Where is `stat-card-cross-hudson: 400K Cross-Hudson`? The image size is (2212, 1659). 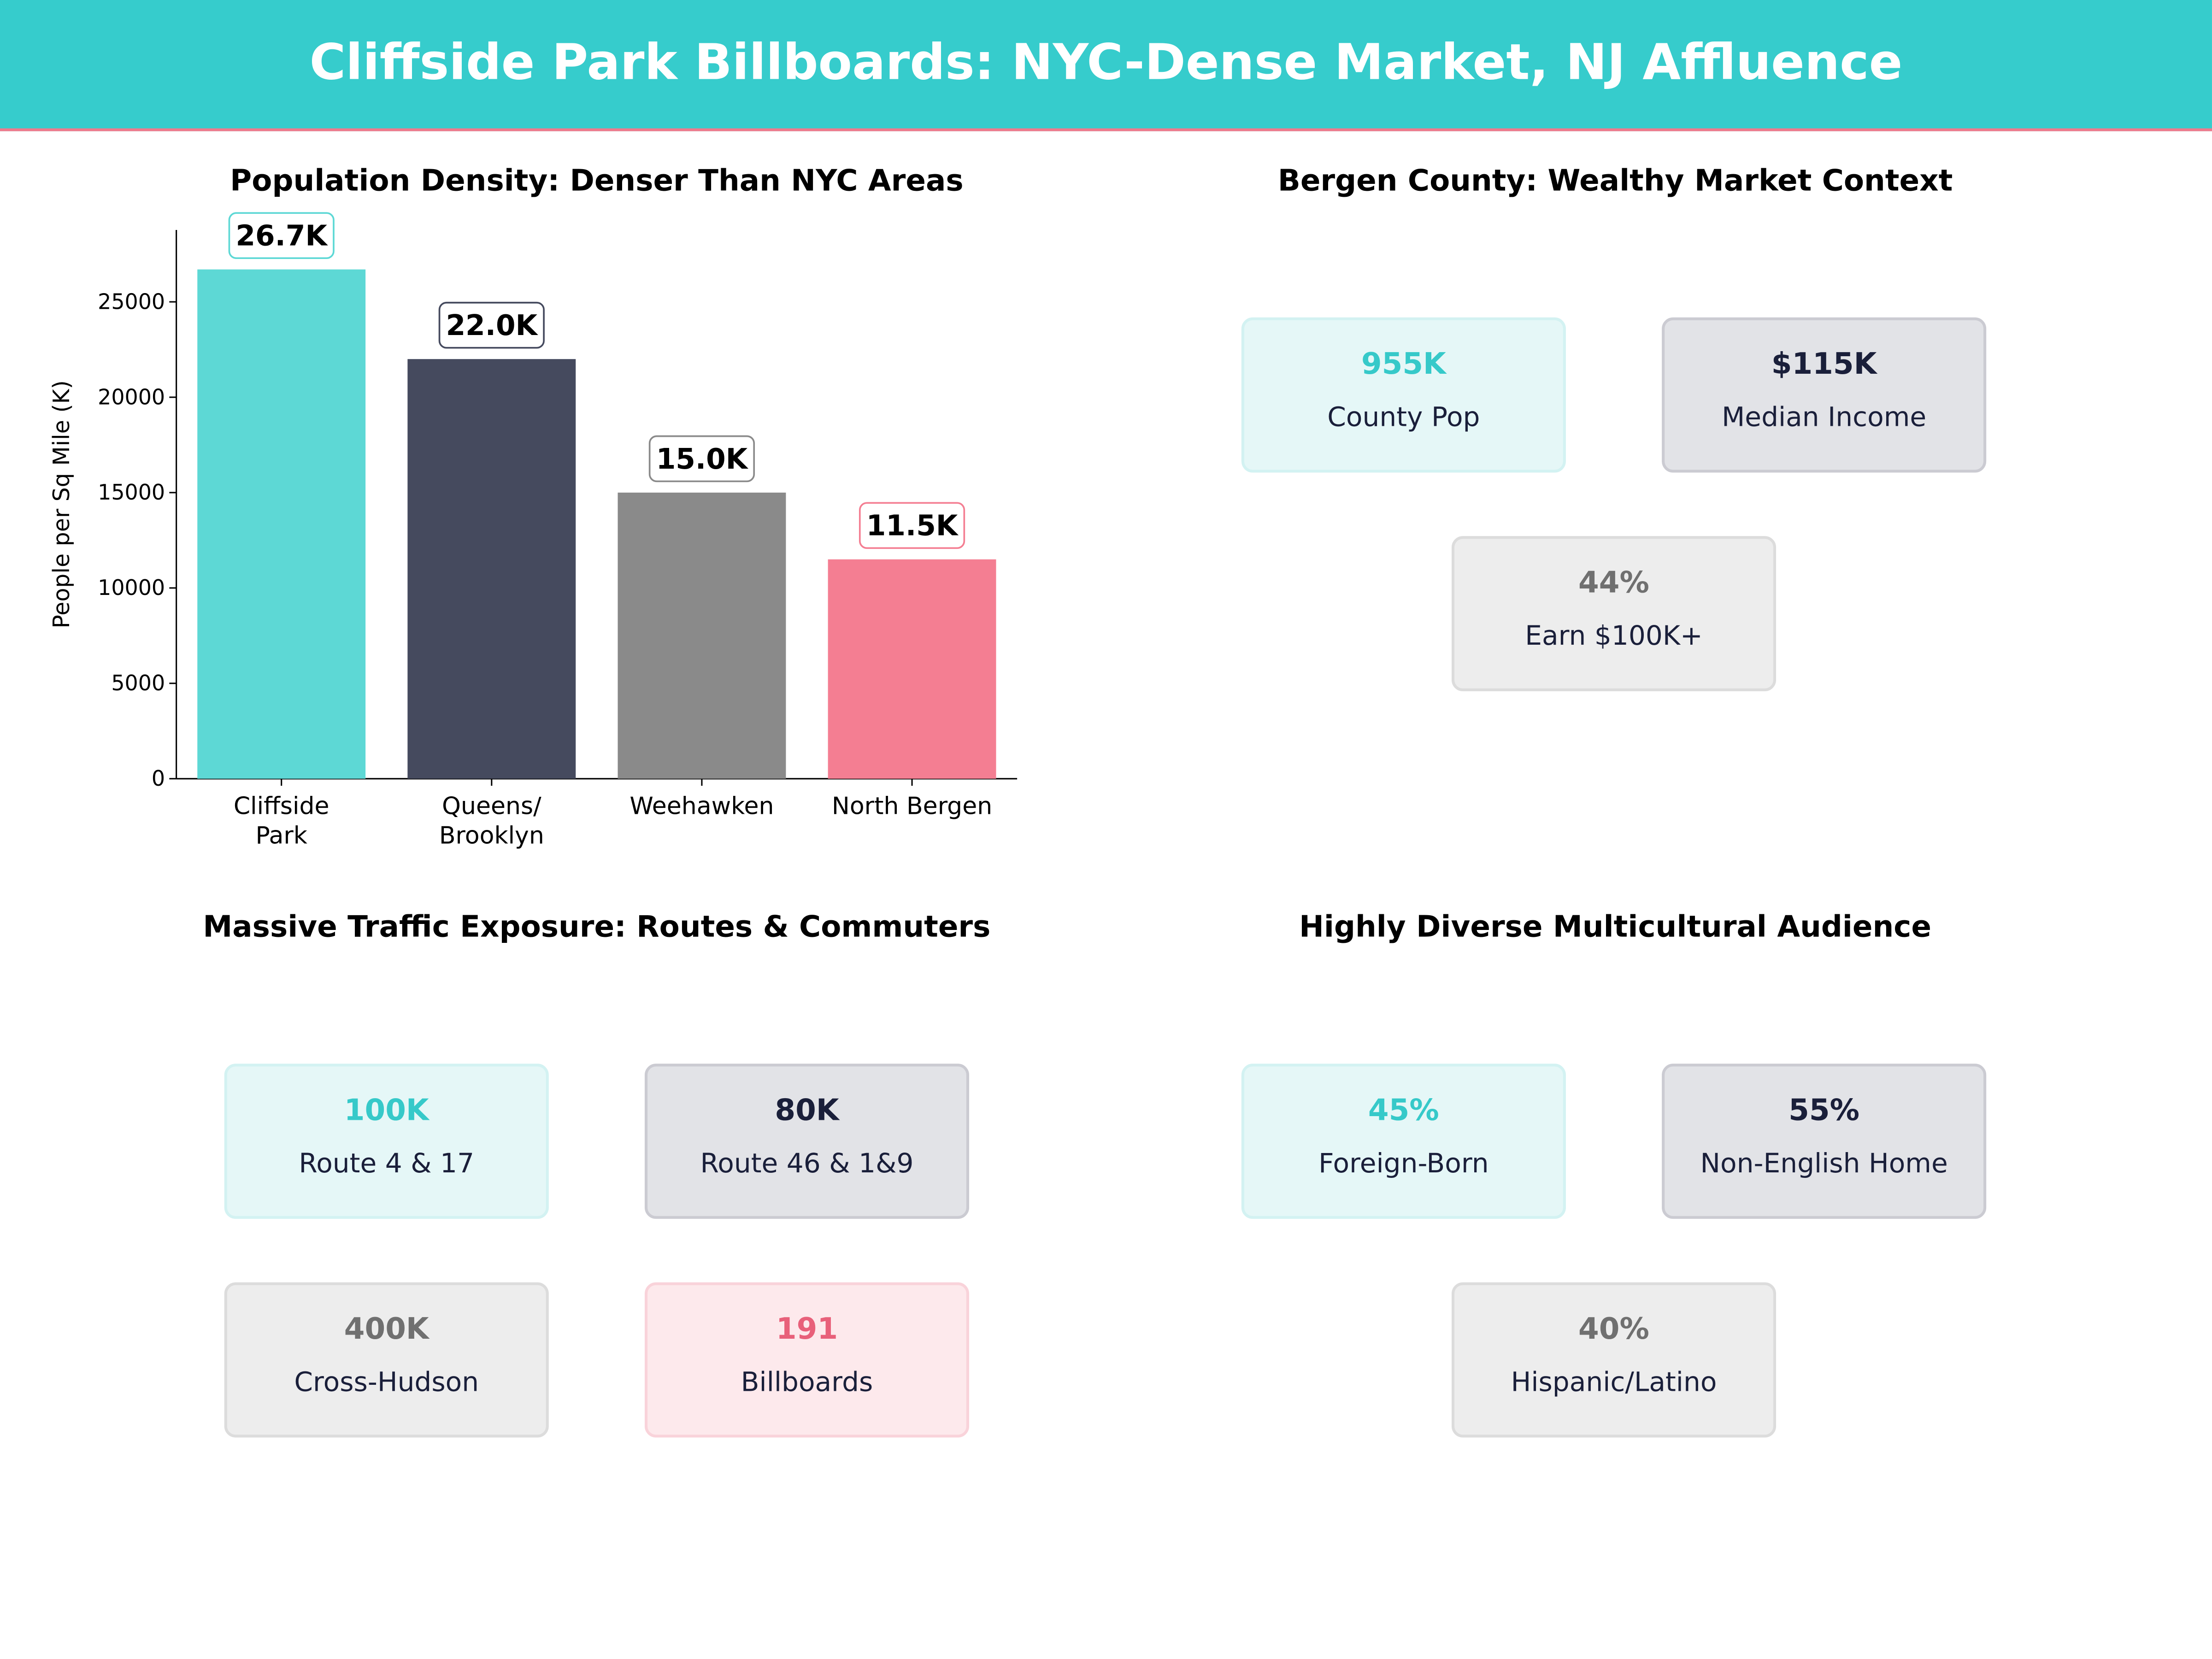 stat-card-cross-hudson: 400K Cross-Hudson is located at coordinates (386, 1360).